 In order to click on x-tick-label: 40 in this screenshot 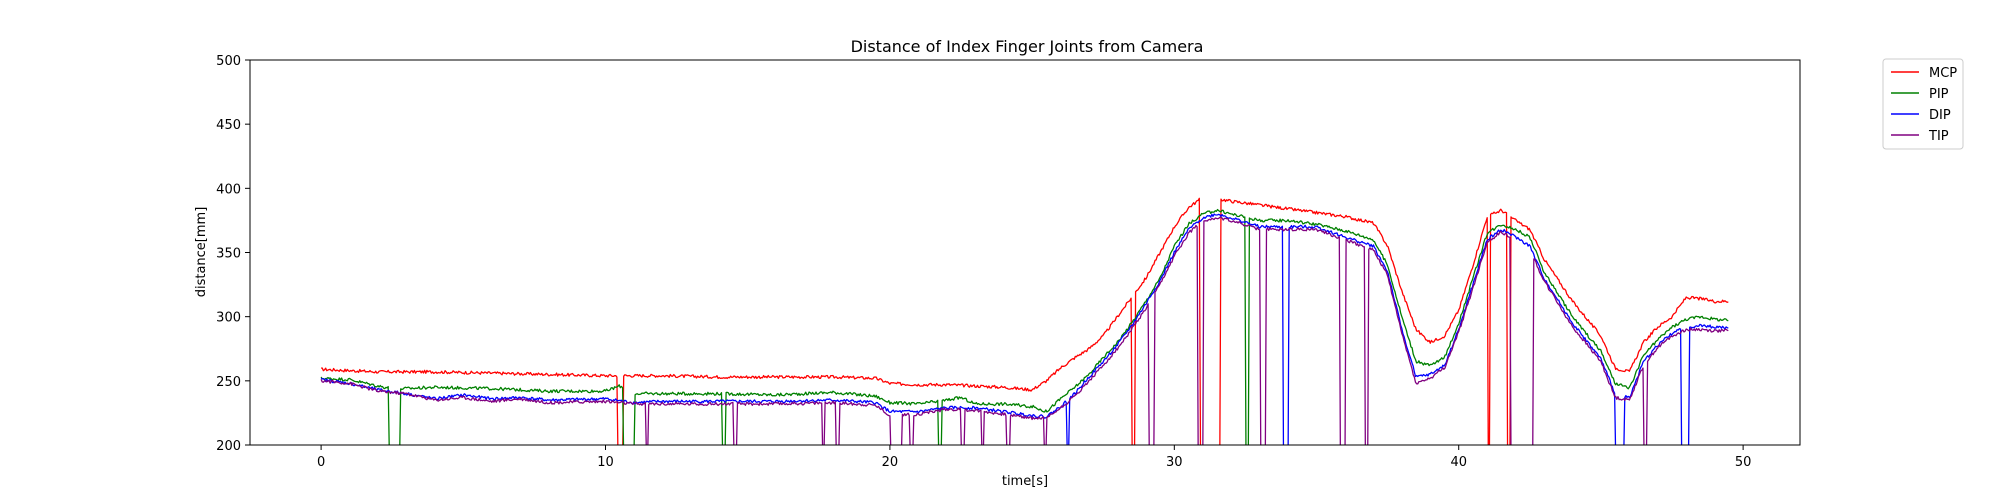, I will do `click(1458, 462)`.